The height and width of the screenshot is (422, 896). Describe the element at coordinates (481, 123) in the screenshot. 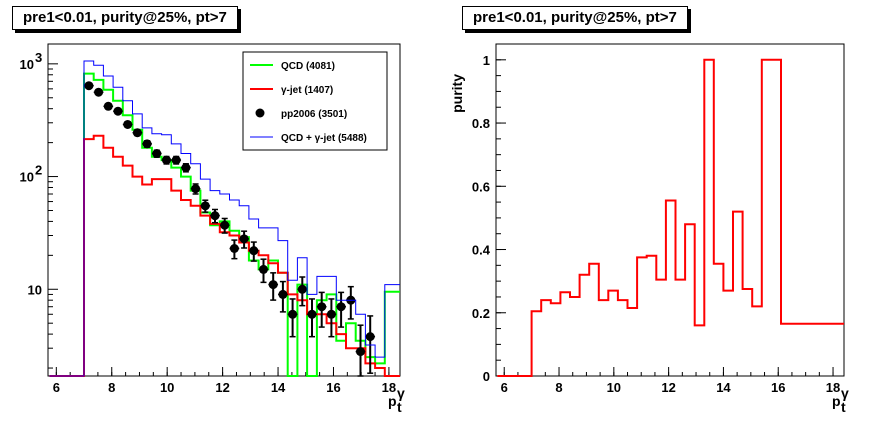

I see `right-chart-y-tick-label: 0.8` at that location.